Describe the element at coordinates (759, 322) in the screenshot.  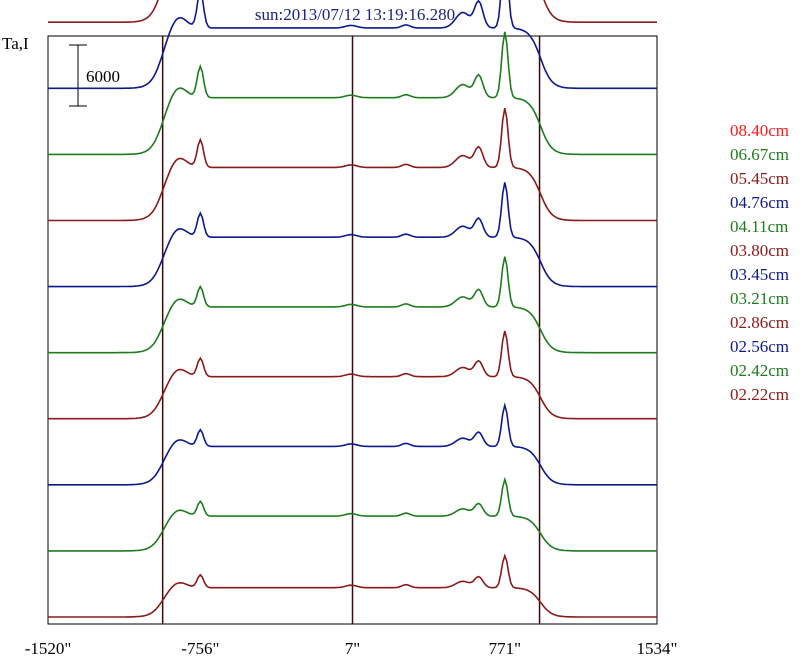
I see `legend-entry-02.86cm: 02.86cm` at that location.